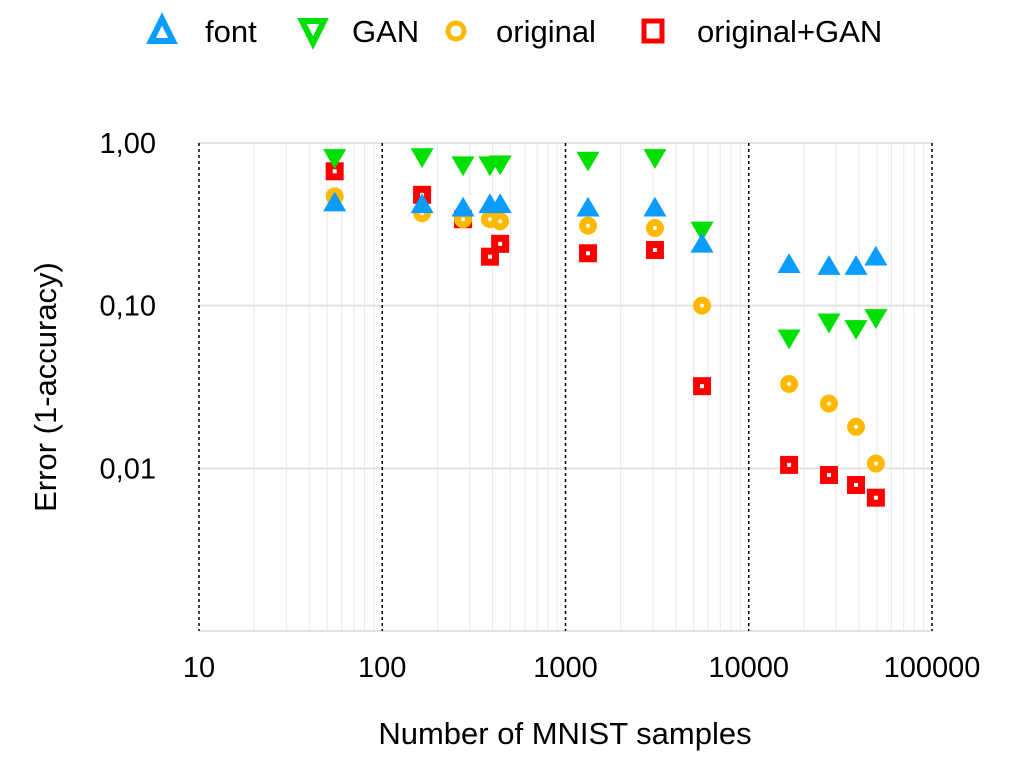 The width and height of the screenshot is (1011, 765). Describe the element at coordinates (128, 307) in the screenshot. I see `y-tick-label: 0,10` at that location.